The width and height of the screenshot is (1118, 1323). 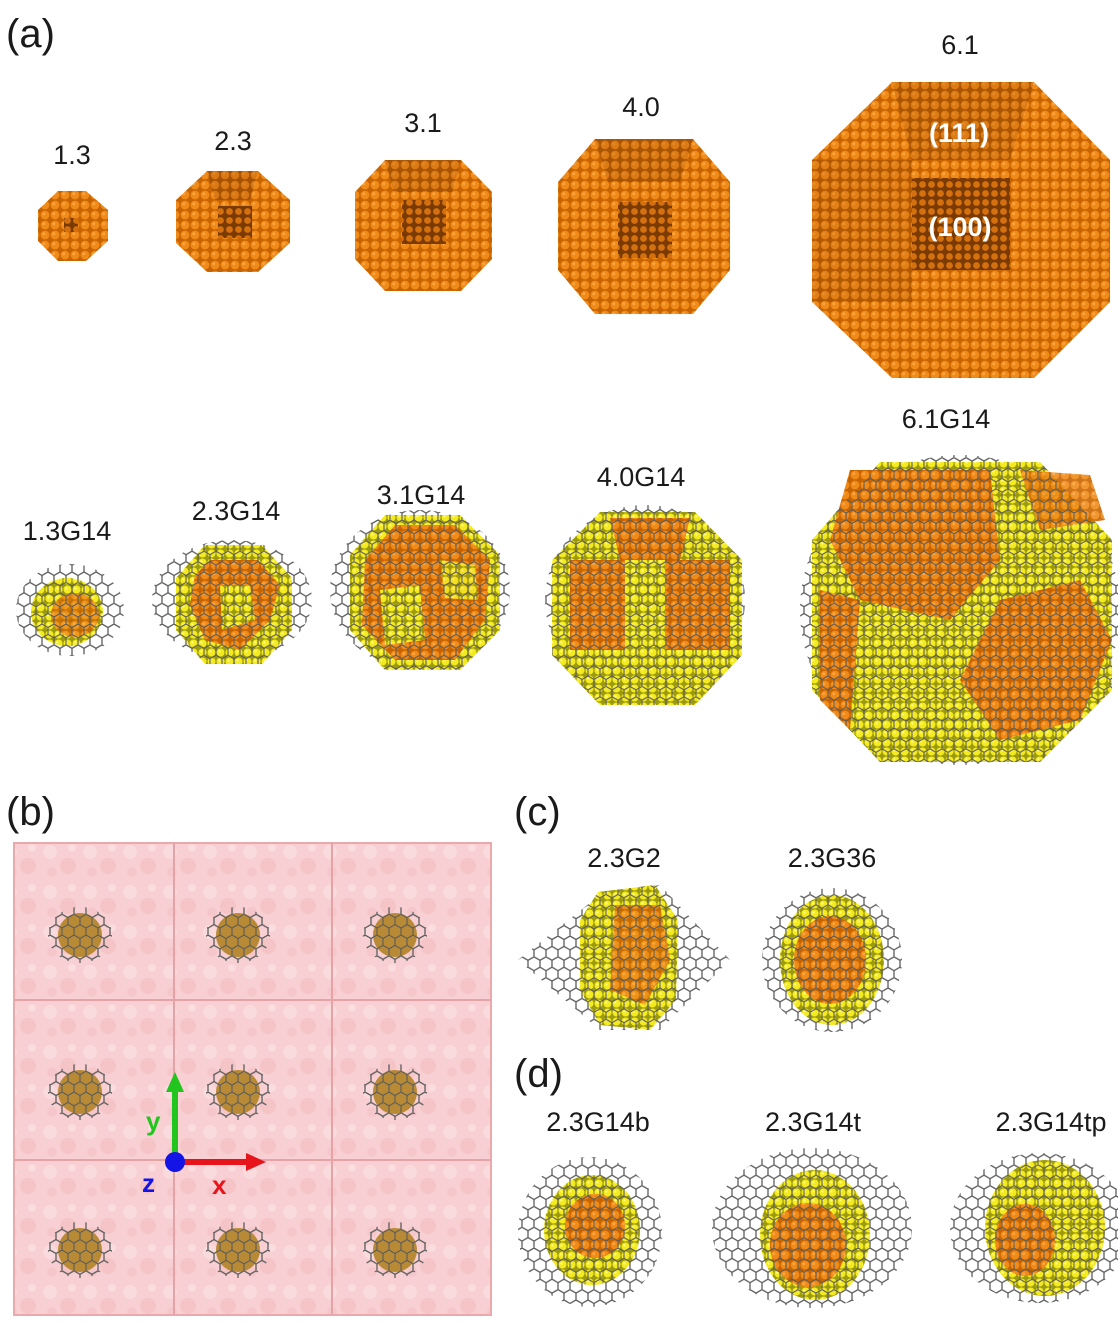 What do you see at coordinates (72, 155) in the screenshot?
I see `bare-label-1: 1.3` at bounding box center [72, 155].